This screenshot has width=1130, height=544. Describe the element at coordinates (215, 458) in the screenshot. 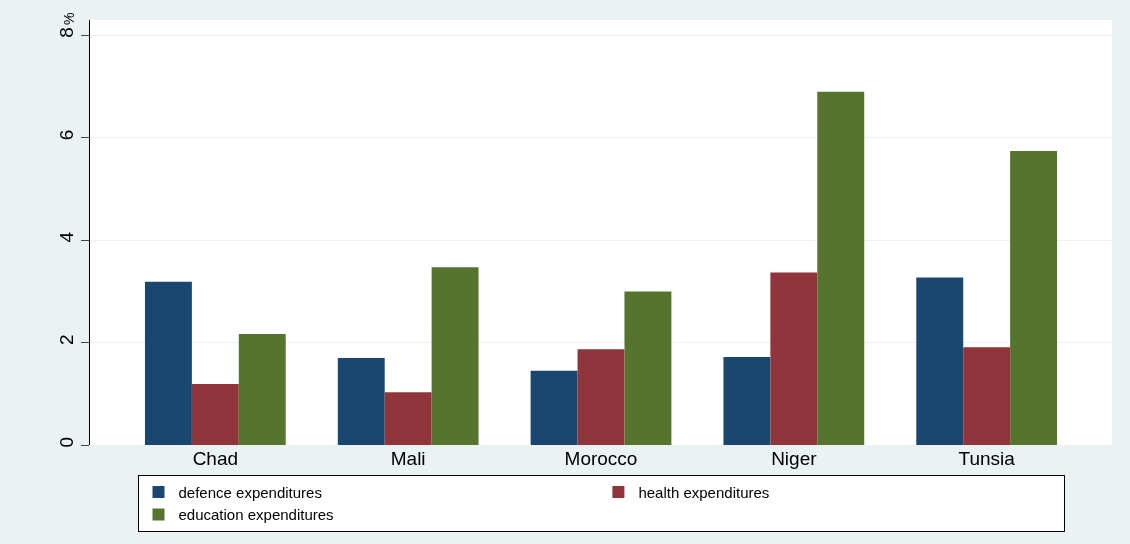

I see `x-tick-label: Chad` at that location.